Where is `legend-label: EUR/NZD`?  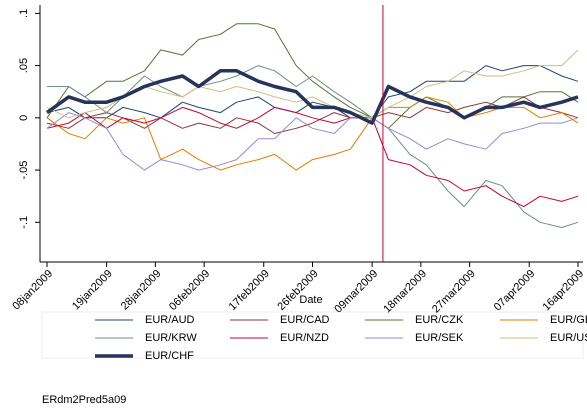
legend-label: EUR/NZD is located at coordinates (304, 338).